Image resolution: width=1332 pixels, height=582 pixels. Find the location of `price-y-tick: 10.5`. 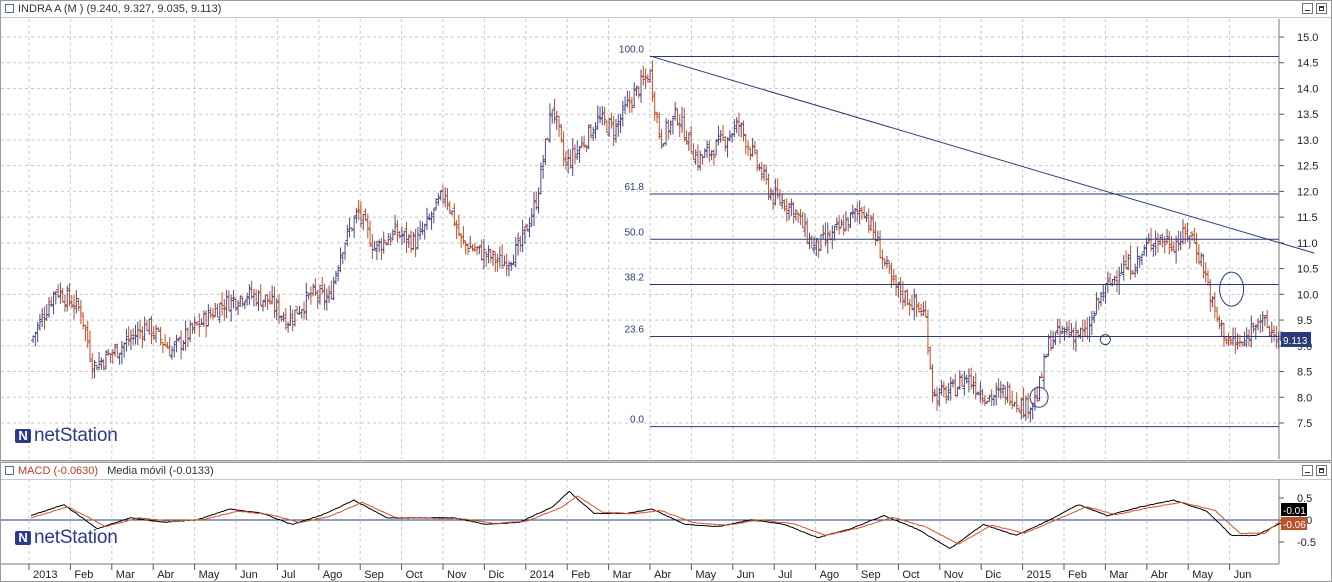

price-y-tick: 10.5 is located at coordinates (1307, 270).